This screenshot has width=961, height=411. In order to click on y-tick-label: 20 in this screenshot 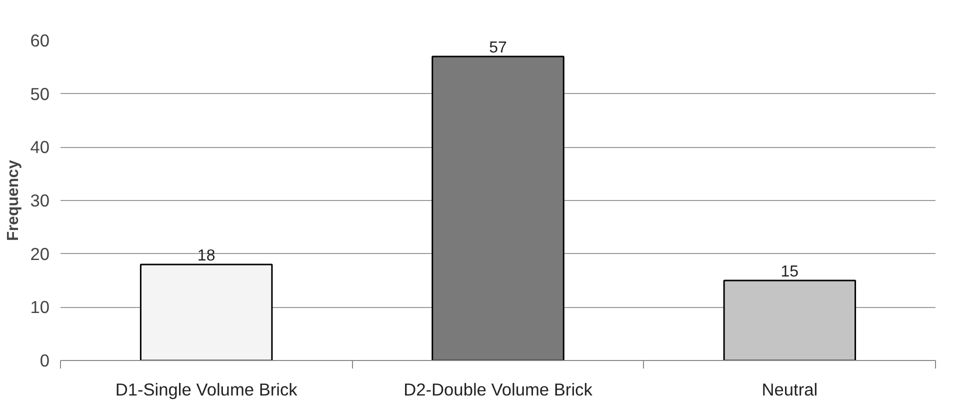, I will do `click(40, 254)`.